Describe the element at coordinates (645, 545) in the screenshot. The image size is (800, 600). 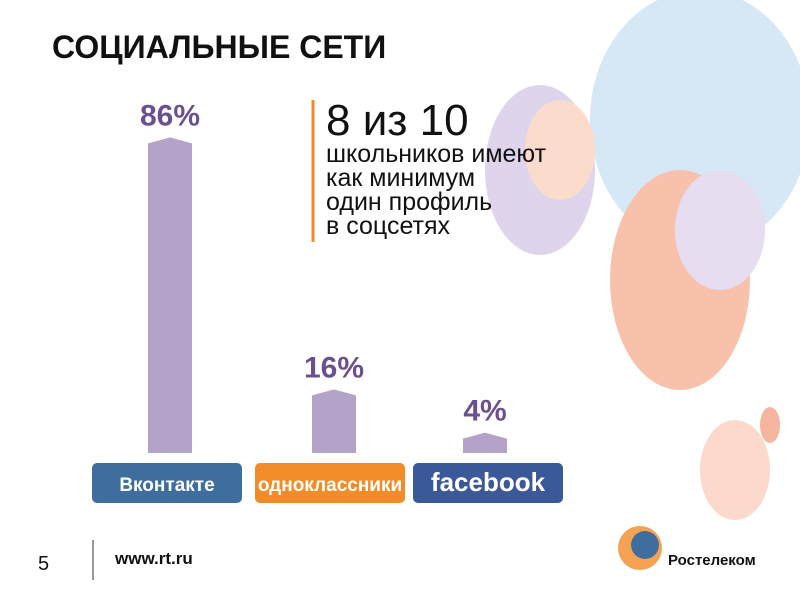
I see `brand-logo-inner` at that location.